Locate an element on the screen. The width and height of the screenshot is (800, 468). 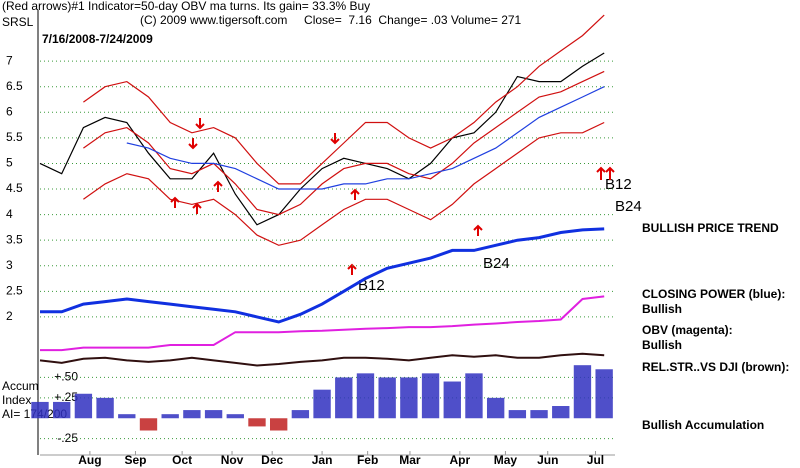
x-tick-label: Aug is located at coordinates (89, 460).